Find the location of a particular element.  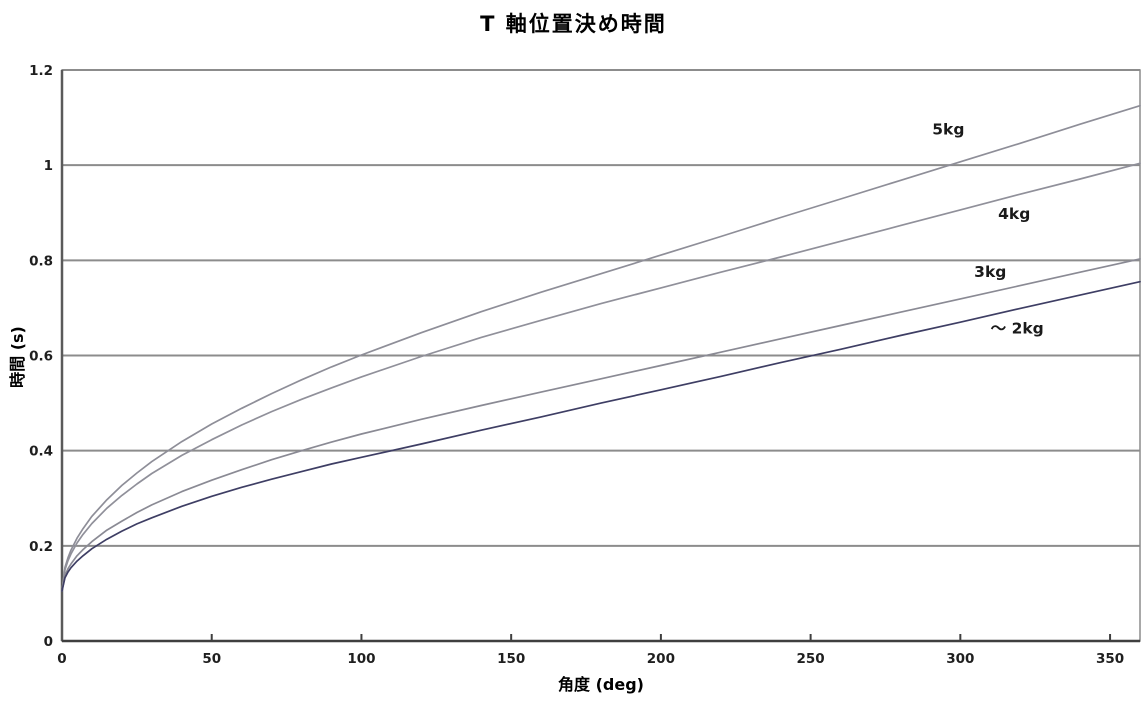

x-tick-label: 200 is located at coordinates (661, 659).